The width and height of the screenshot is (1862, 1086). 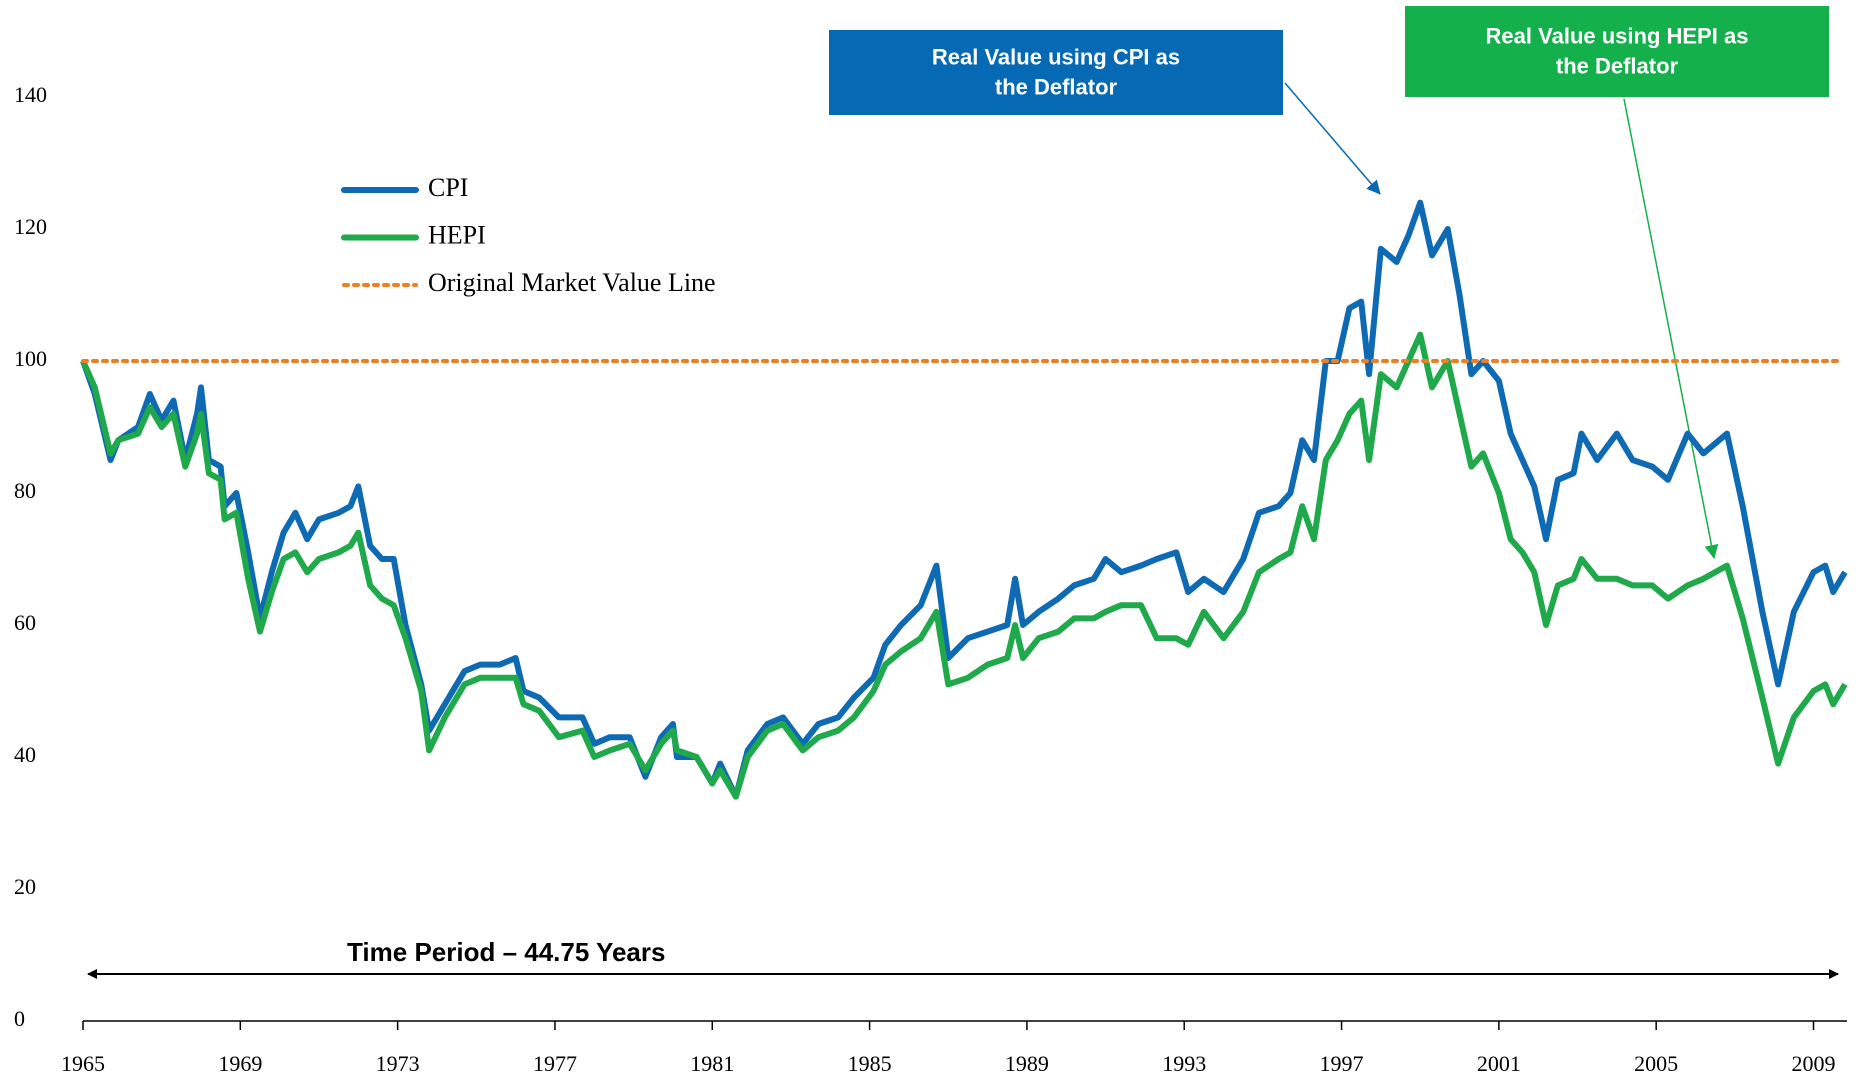 What do you see at coordinates (25, 490) in the screenshot?
I see `y-tick-label: 80` at bounding box center [25, 490].